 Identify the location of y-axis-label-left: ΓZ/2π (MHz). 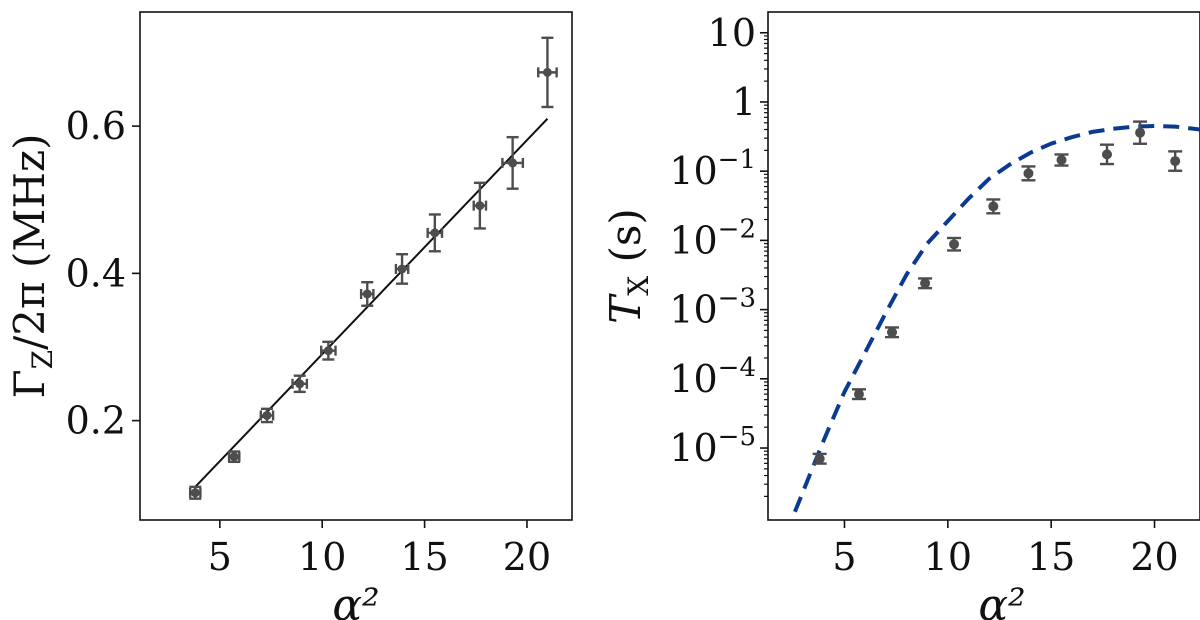
(32, 266).